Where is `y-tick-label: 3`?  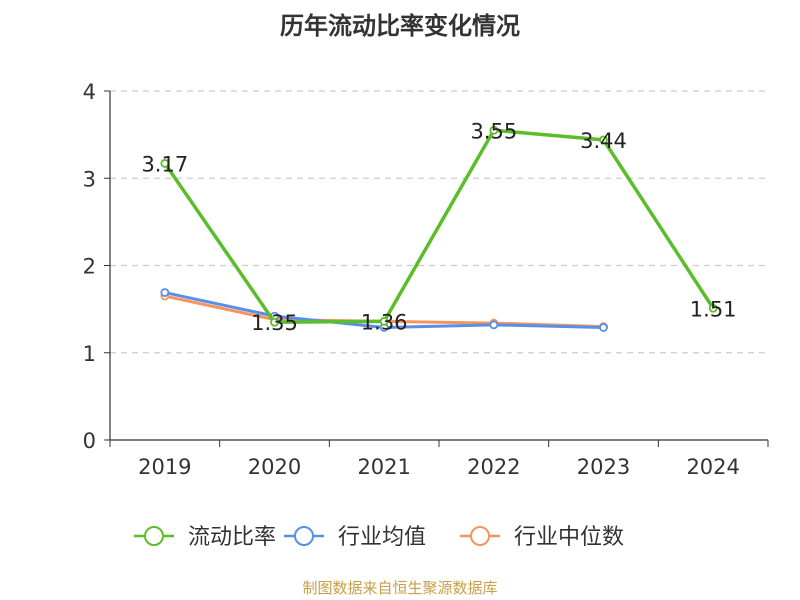 y-tick-label: 3 is located at coordinates (89, 179).